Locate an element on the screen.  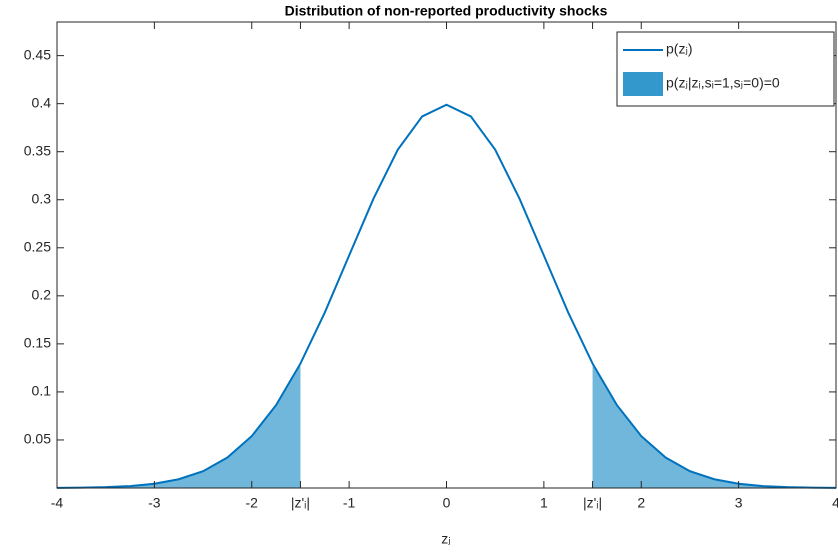
x-tick-label: 3 is located at coordinates (739, 503).